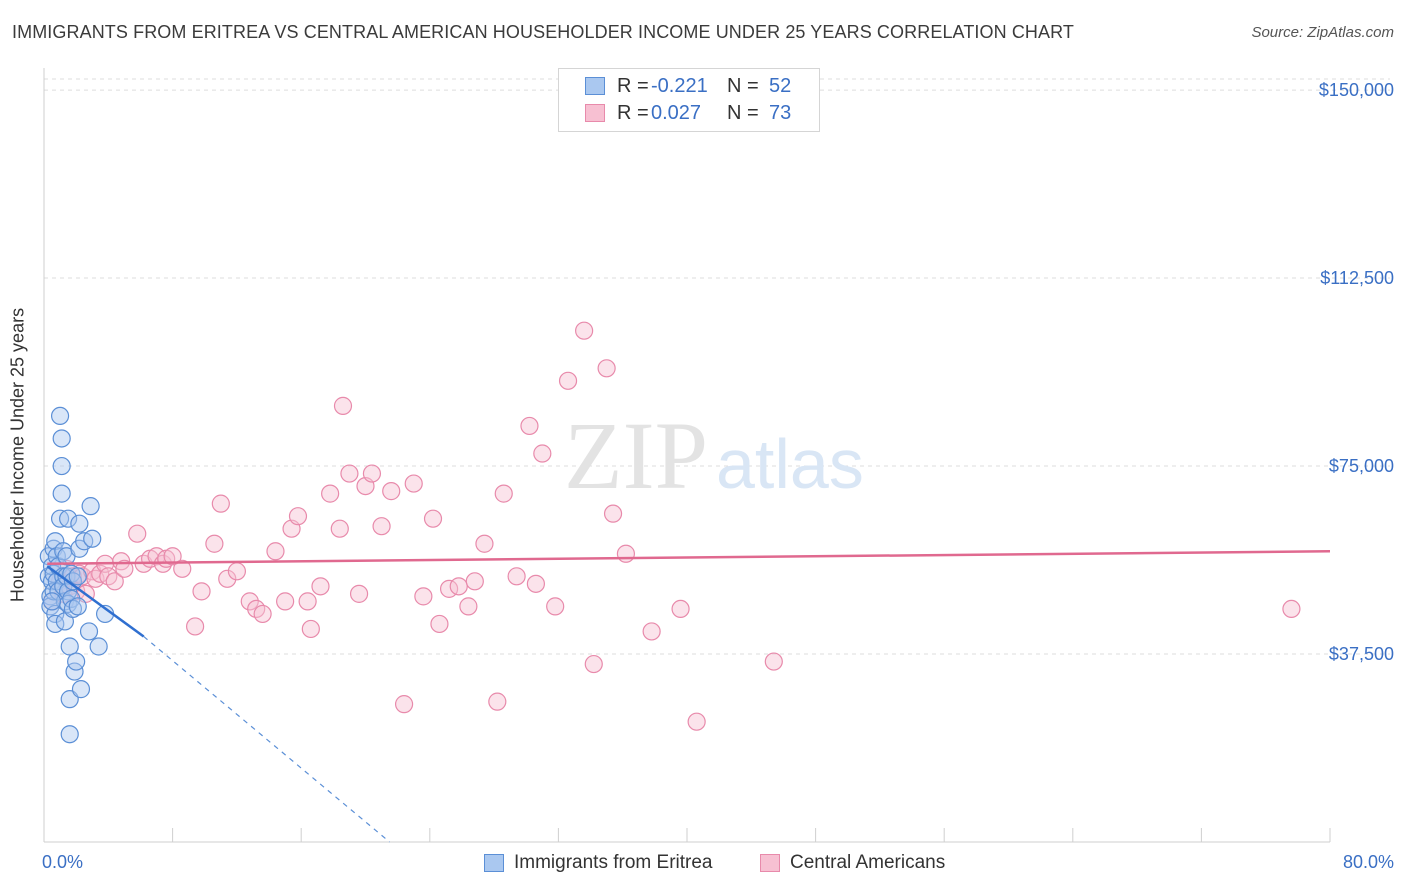 This screenshot has width=1406, height=892. I want to click on legend-n-value: 52, so click(780, 85).